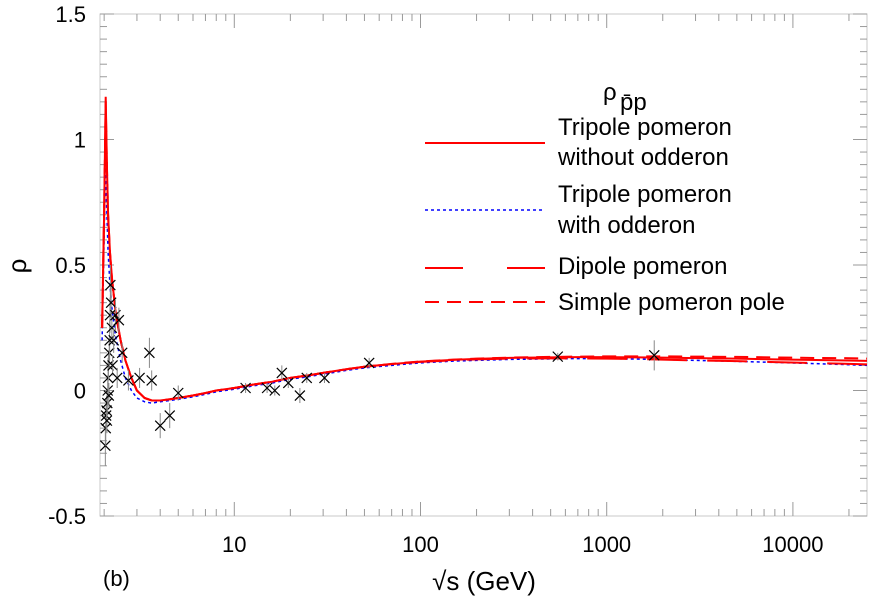 This screenshot has height=603, width=872. Describe the element at coordinates (671, 302) in the screenshot. I see `legend-label: Simple pomeron pole` at that location.